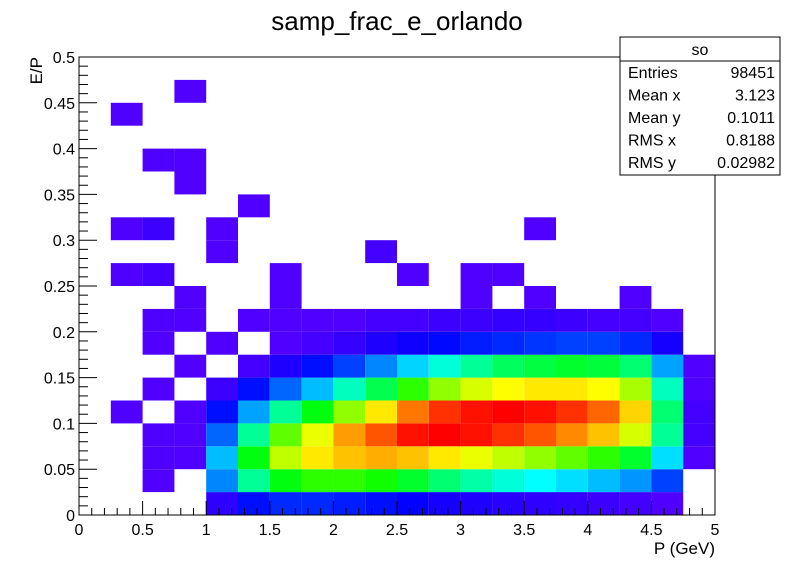 This screenshot has width=796, height=577. What do you see at coordinates (59, 470) in the screenshot?
I see `y-tick-label: 0.05` at bounding box center [59, 470].